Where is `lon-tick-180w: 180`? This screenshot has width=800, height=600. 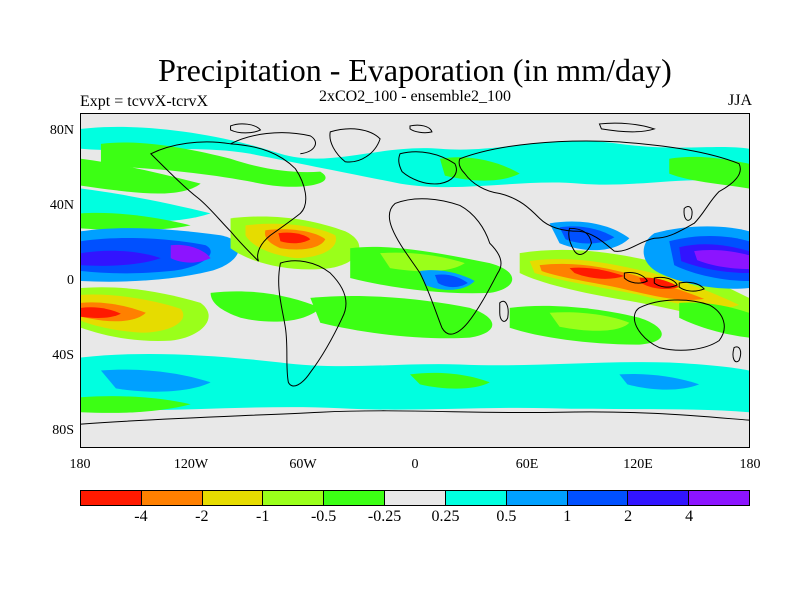 lon-tick-180w: 180 is located at coordinates (80, 464).